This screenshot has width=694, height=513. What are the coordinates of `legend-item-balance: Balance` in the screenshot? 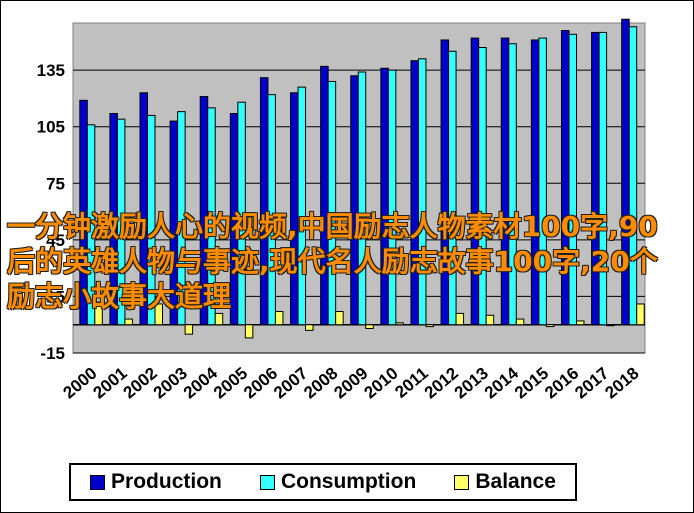 It's located at (505, 482).